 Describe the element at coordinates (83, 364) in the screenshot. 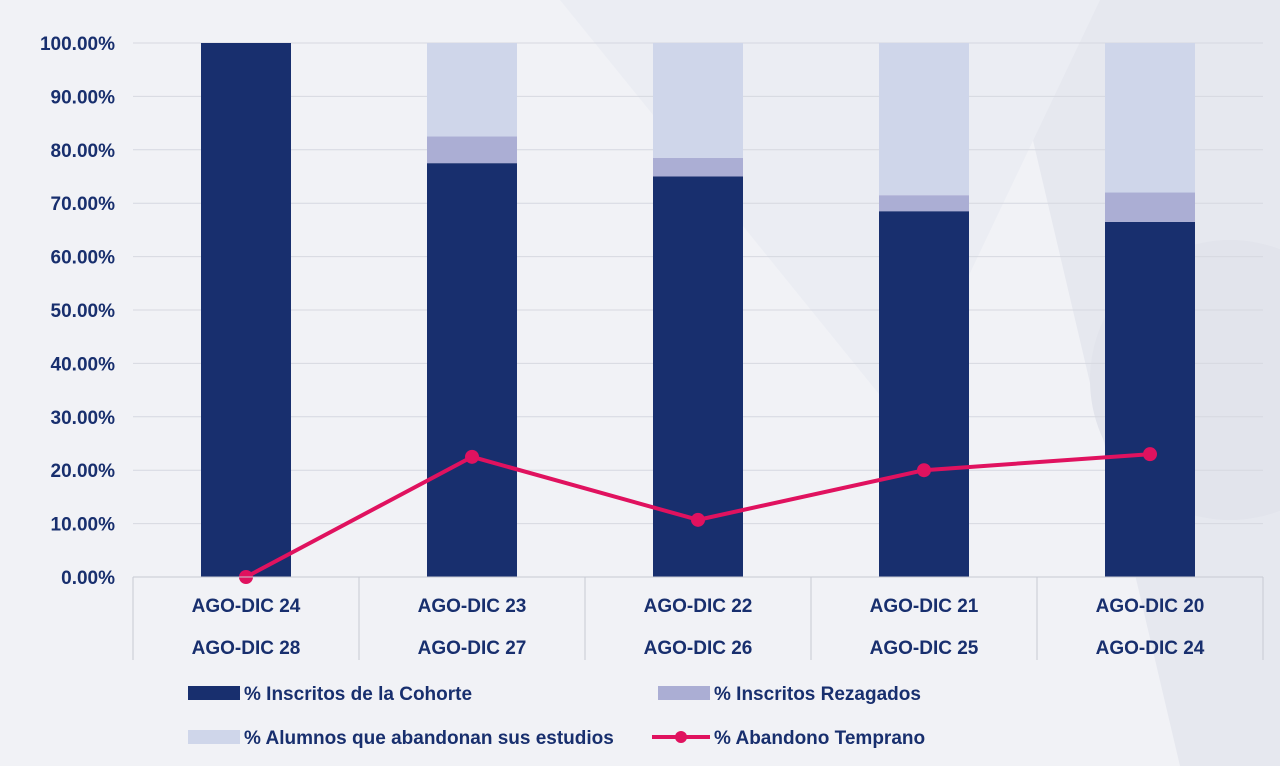

I see `y-tick-label: 40.00%` at that location.